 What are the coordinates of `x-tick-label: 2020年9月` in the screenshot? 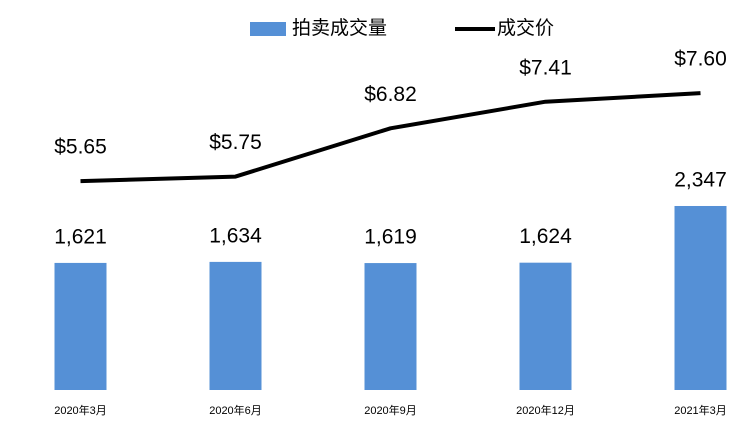 It's located at (390, 410).